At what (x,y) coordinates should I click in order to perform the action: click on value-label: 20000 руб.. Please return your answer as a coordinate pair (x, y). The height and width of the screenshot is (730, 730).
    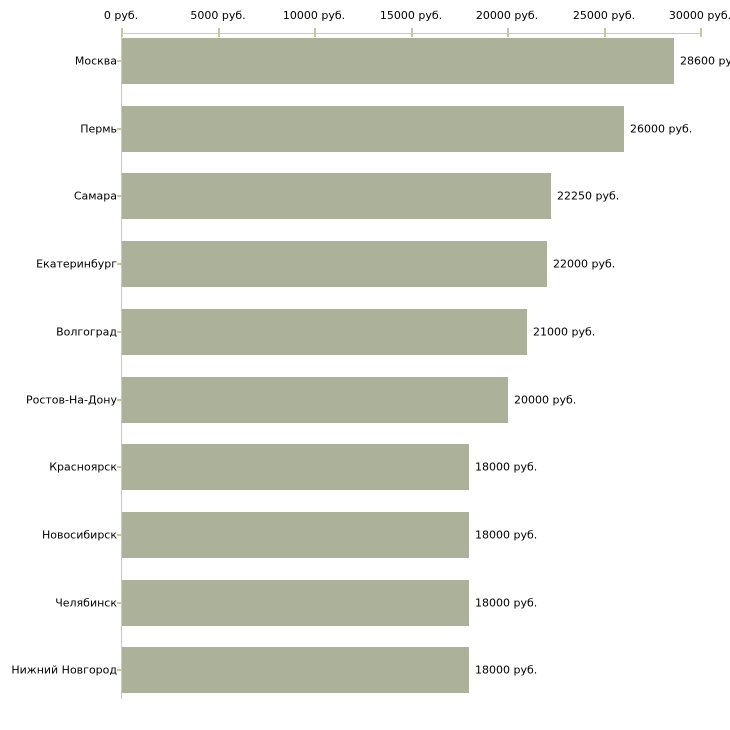
    Looking at the image, I should click on (545, 400).